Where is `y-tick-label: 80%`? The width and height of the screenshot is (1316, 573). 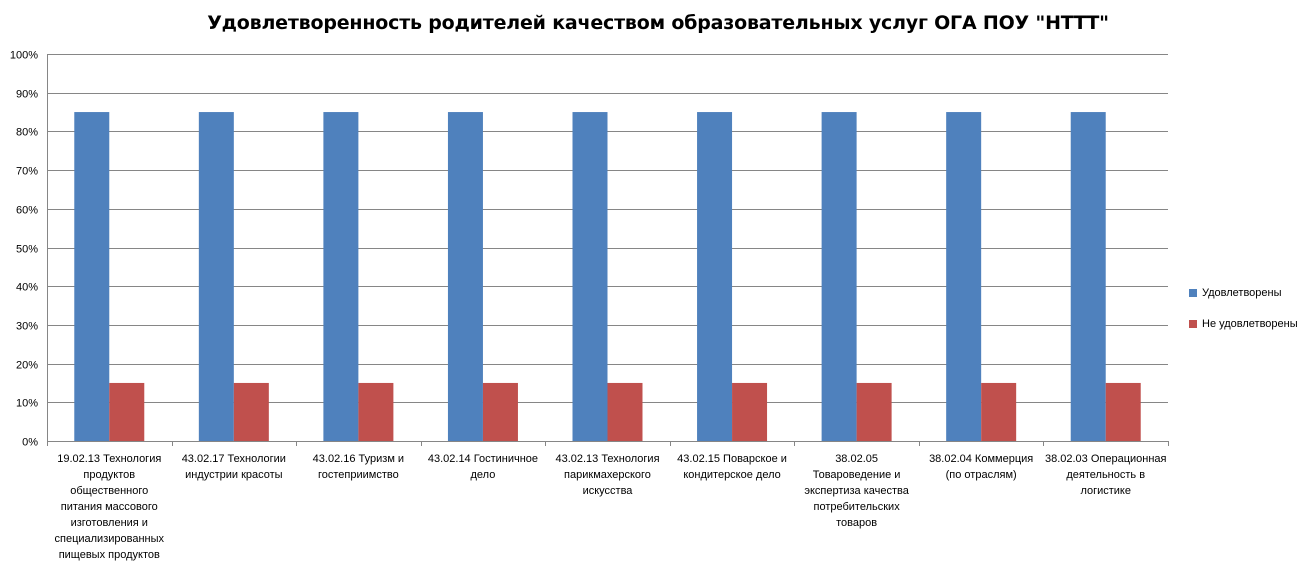
y-tick-label: 80% is located at coordinates (27, 133).